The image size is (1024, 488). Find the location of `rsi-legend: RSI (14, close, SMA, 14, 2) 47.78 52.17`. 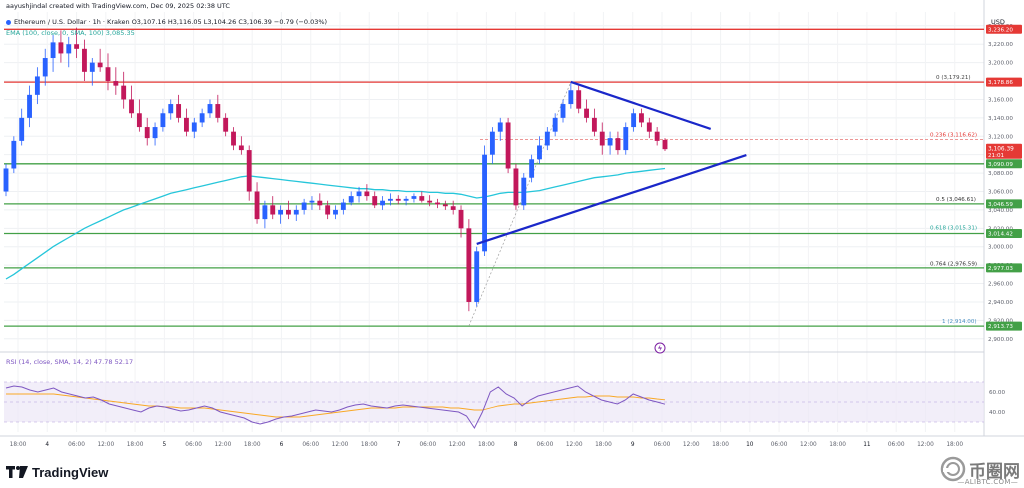

rsi-legend: RSI (14, close, SMA, 14, 2) 47.78 52.17 is located at coordinates (70, 362).